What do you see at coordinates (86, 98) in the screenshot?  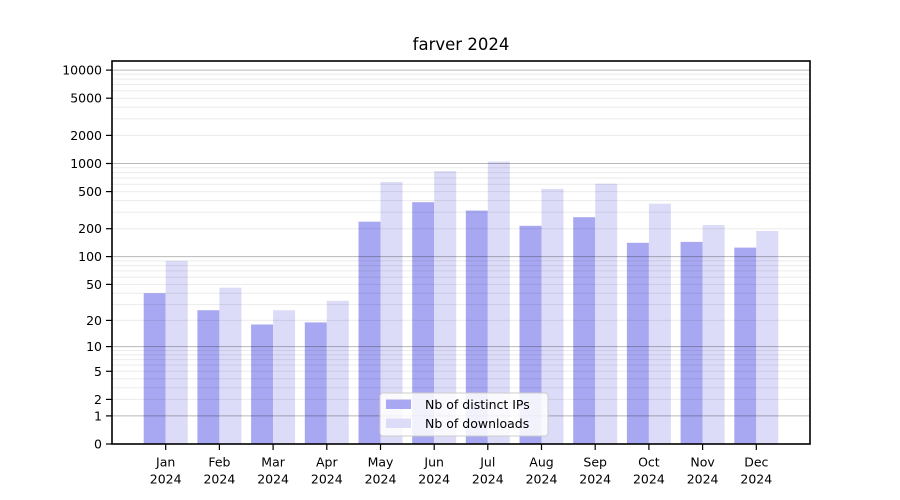 I see `y-tick-label-5000: 5000` at bounding box center [86, 98].